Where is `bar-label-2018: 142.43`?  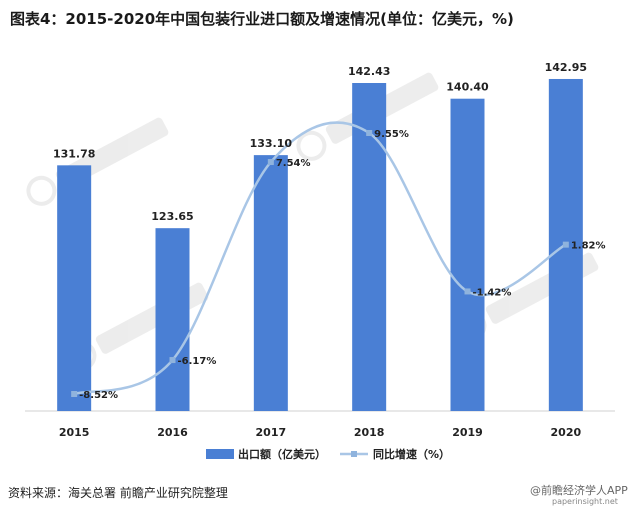 bar-label-2018: 142.43 is located at coordinates (369, 71).